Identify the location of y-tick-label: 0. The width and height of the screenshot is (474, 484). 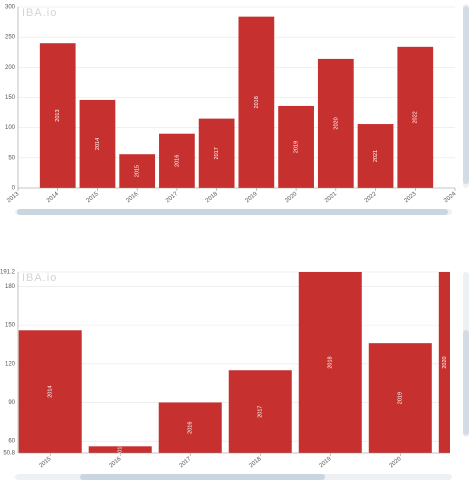
(14, 189).